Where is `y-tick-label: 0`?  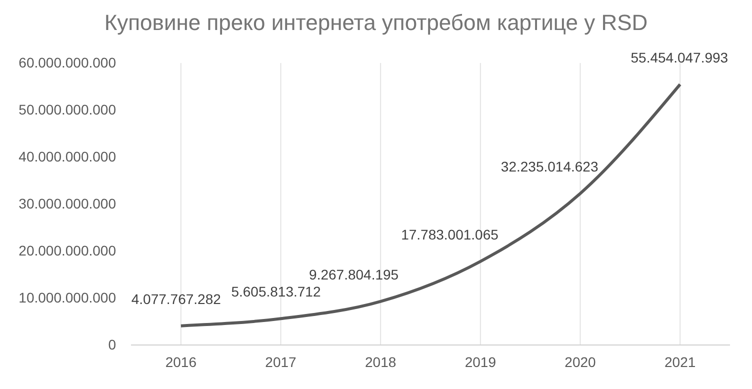
y-tick-label: 0 is located at coordinates (112, 344).